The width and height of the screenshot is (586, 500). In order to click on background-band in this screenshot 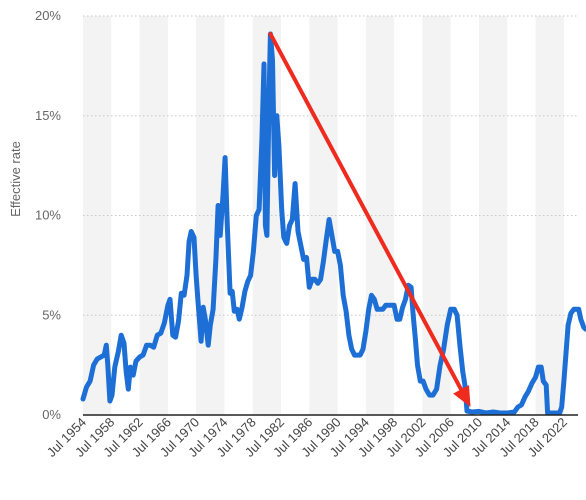, I will do `click(436, 215)`.